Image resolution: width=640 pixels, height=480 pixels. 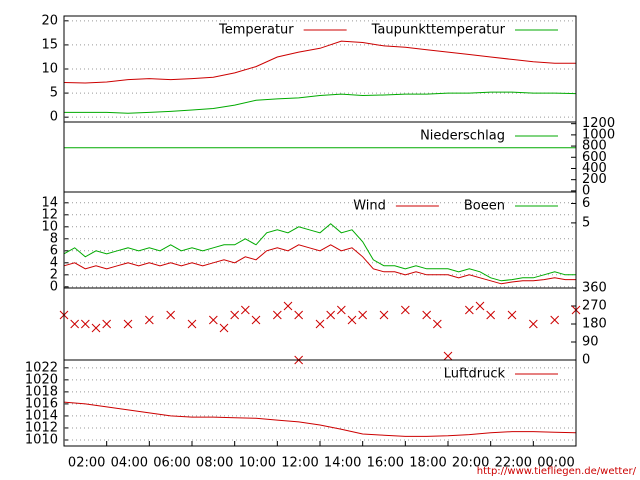 I want to click on panel-frame, so click(x=320, y=403).